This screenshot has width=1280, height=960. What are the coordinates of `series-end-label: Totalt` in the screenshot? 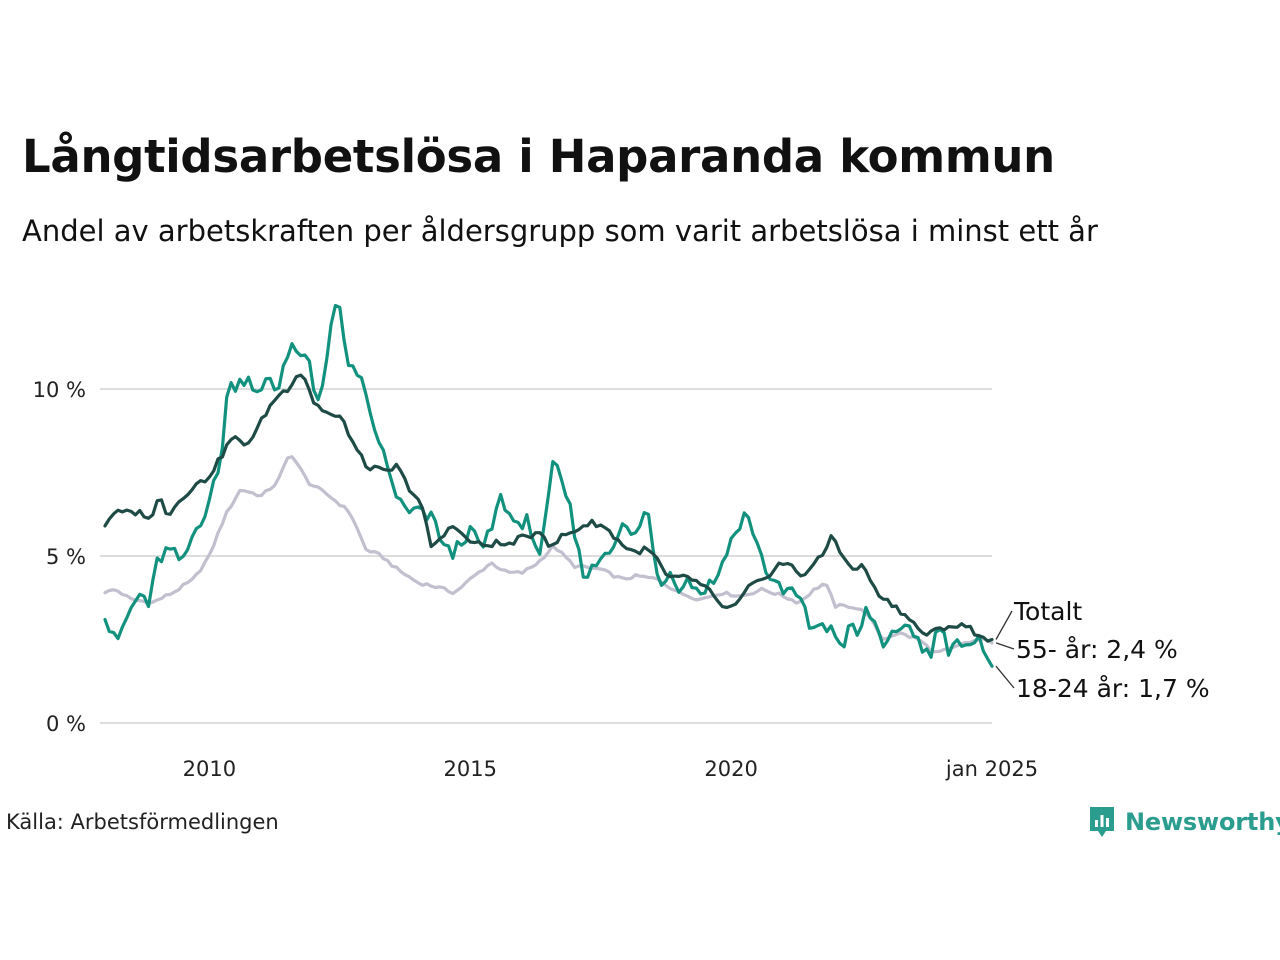 It's located at (1047, 611).